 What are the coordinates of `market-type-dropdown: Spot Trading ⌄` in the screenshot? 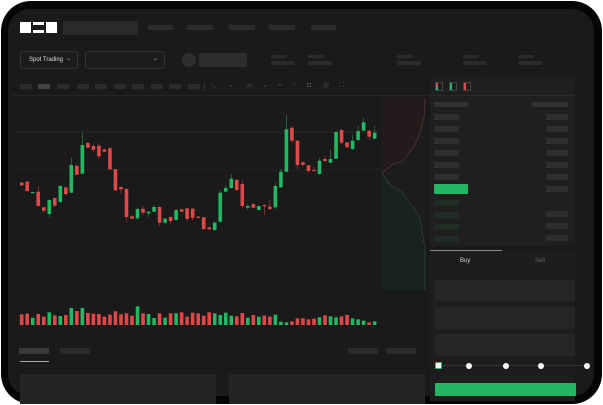 It's located at (49, 60).